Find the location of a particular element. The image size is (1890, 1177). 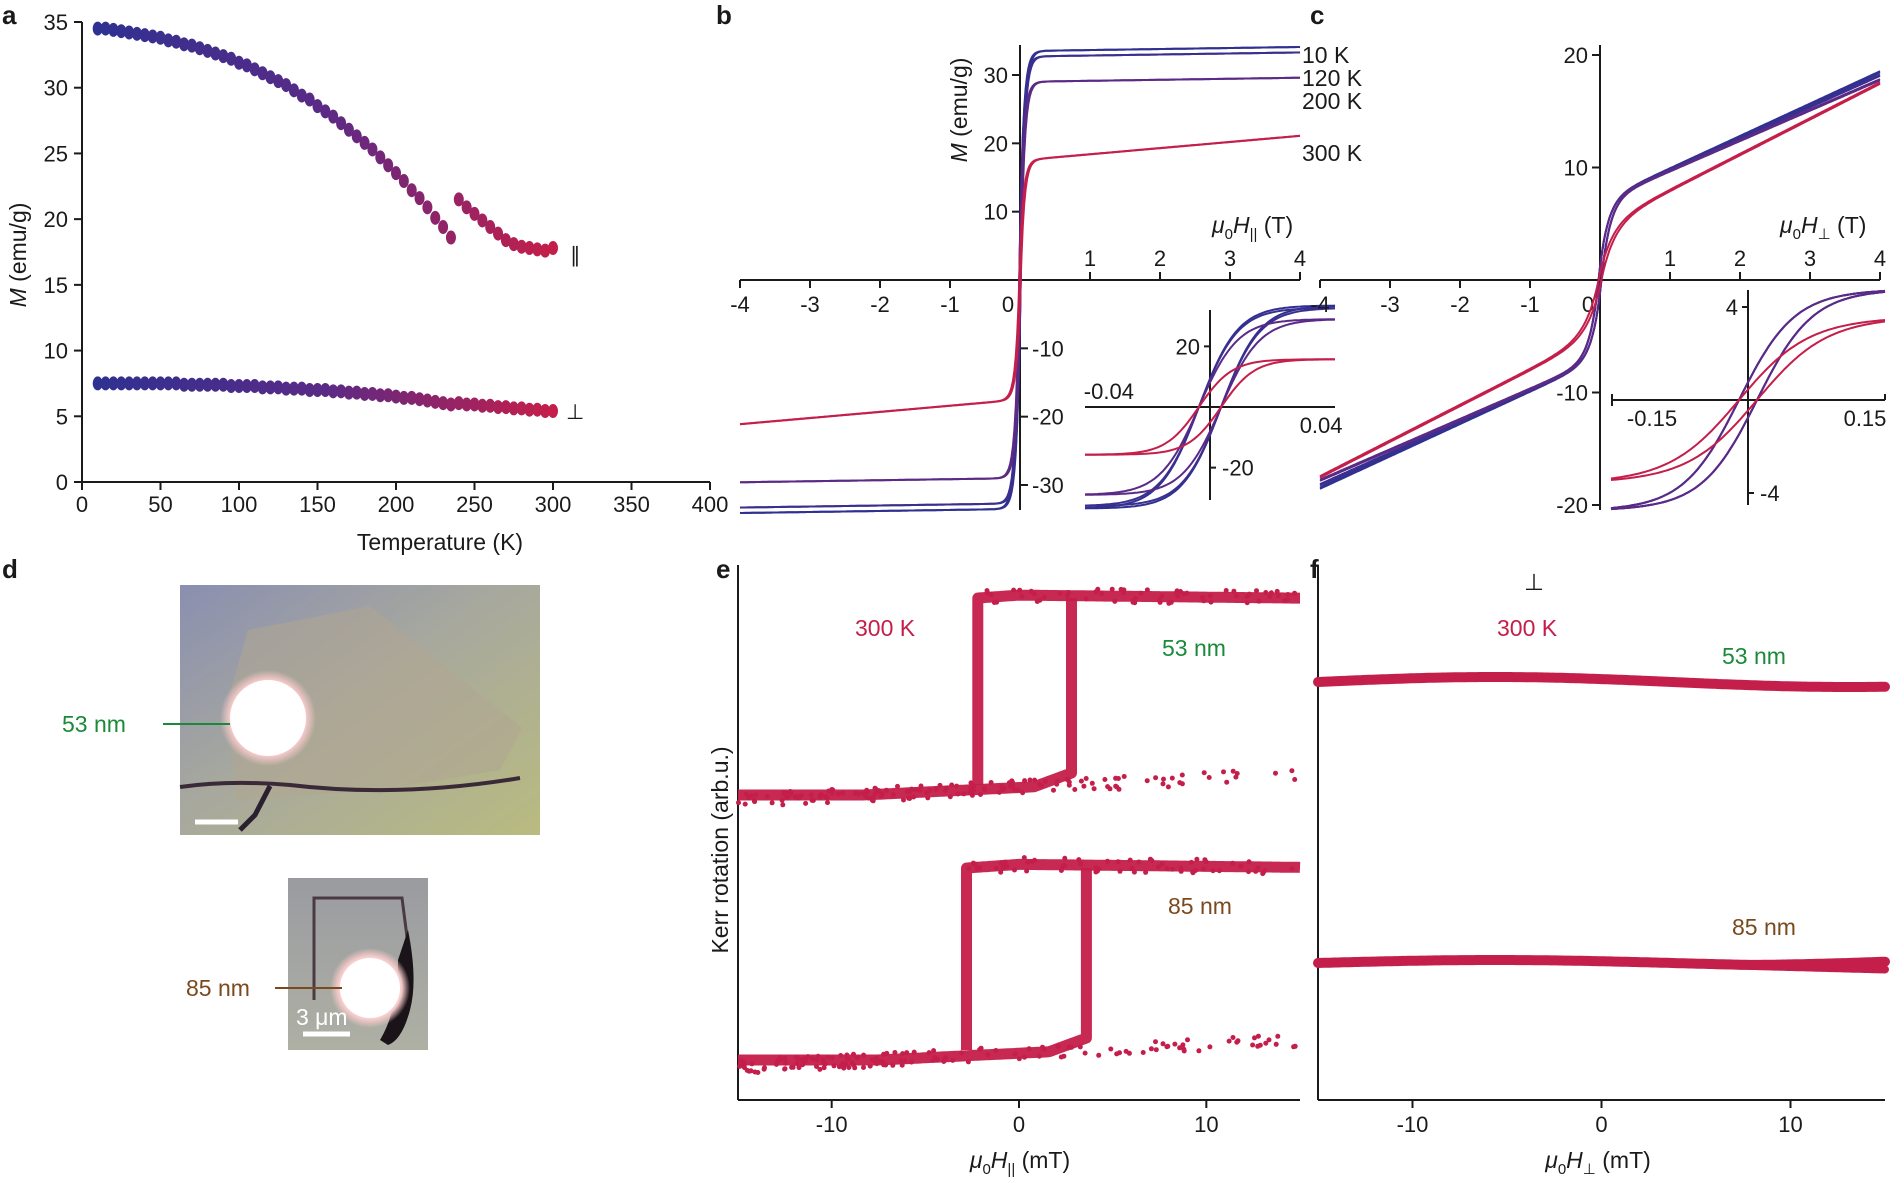

chart-b-inset-ytick-label: 20 is located at coordinates (1188, 346).